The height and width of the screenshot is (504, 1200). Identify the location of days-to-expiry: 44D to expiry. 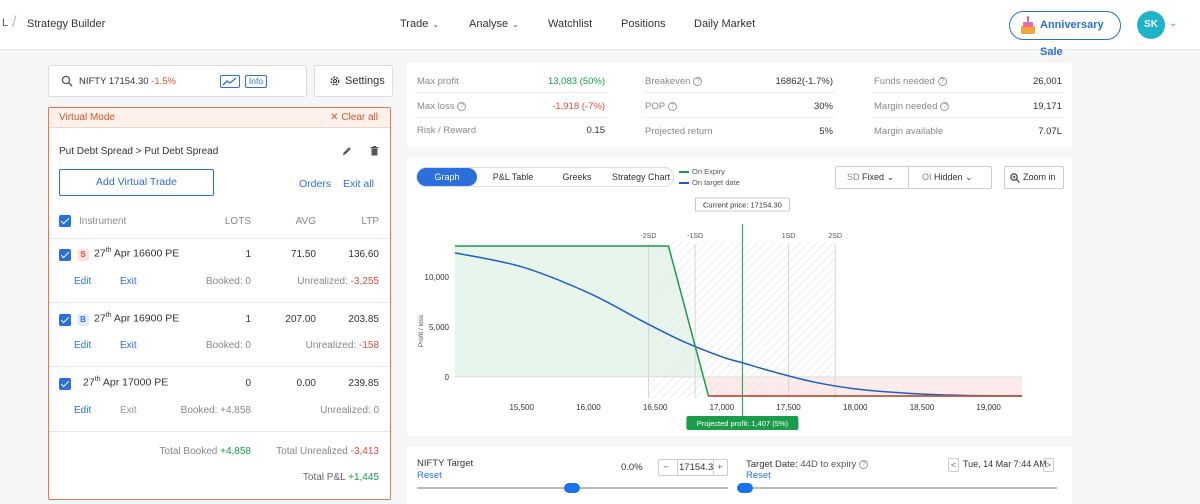
(828, 464).